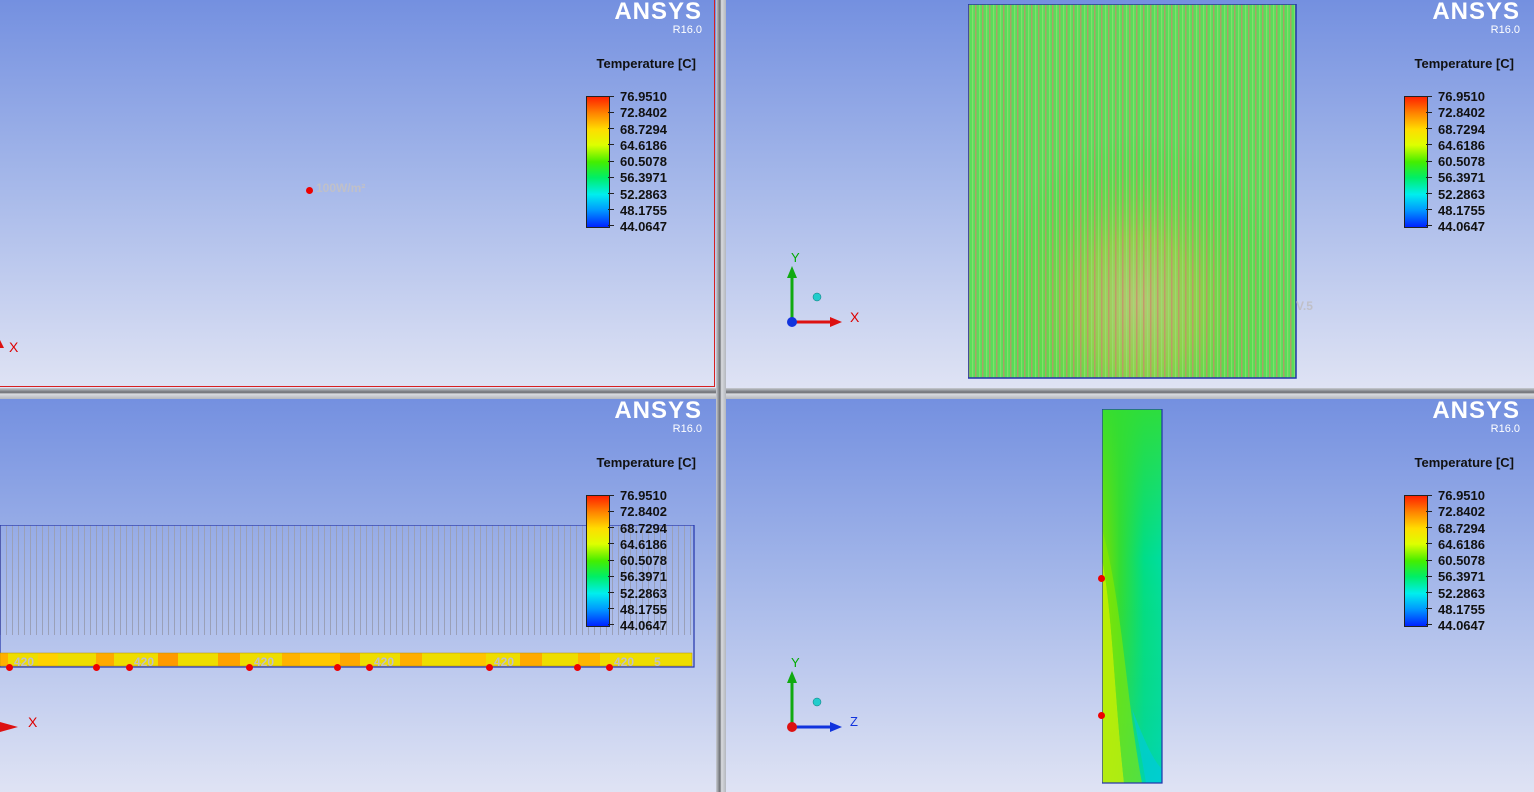  Describe the element at coordinates (1130, 393) in the screenshot. I see `viewport-splitter-horizontal-right` at that location.